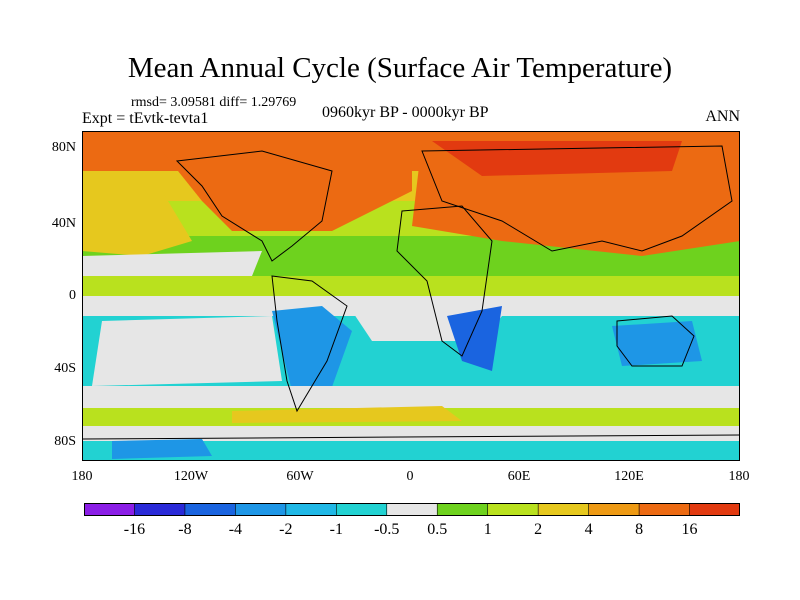  Describe the element at coordinates (172, 263) in the screenshot. I see `tropical-pacific-neutral` at that location.